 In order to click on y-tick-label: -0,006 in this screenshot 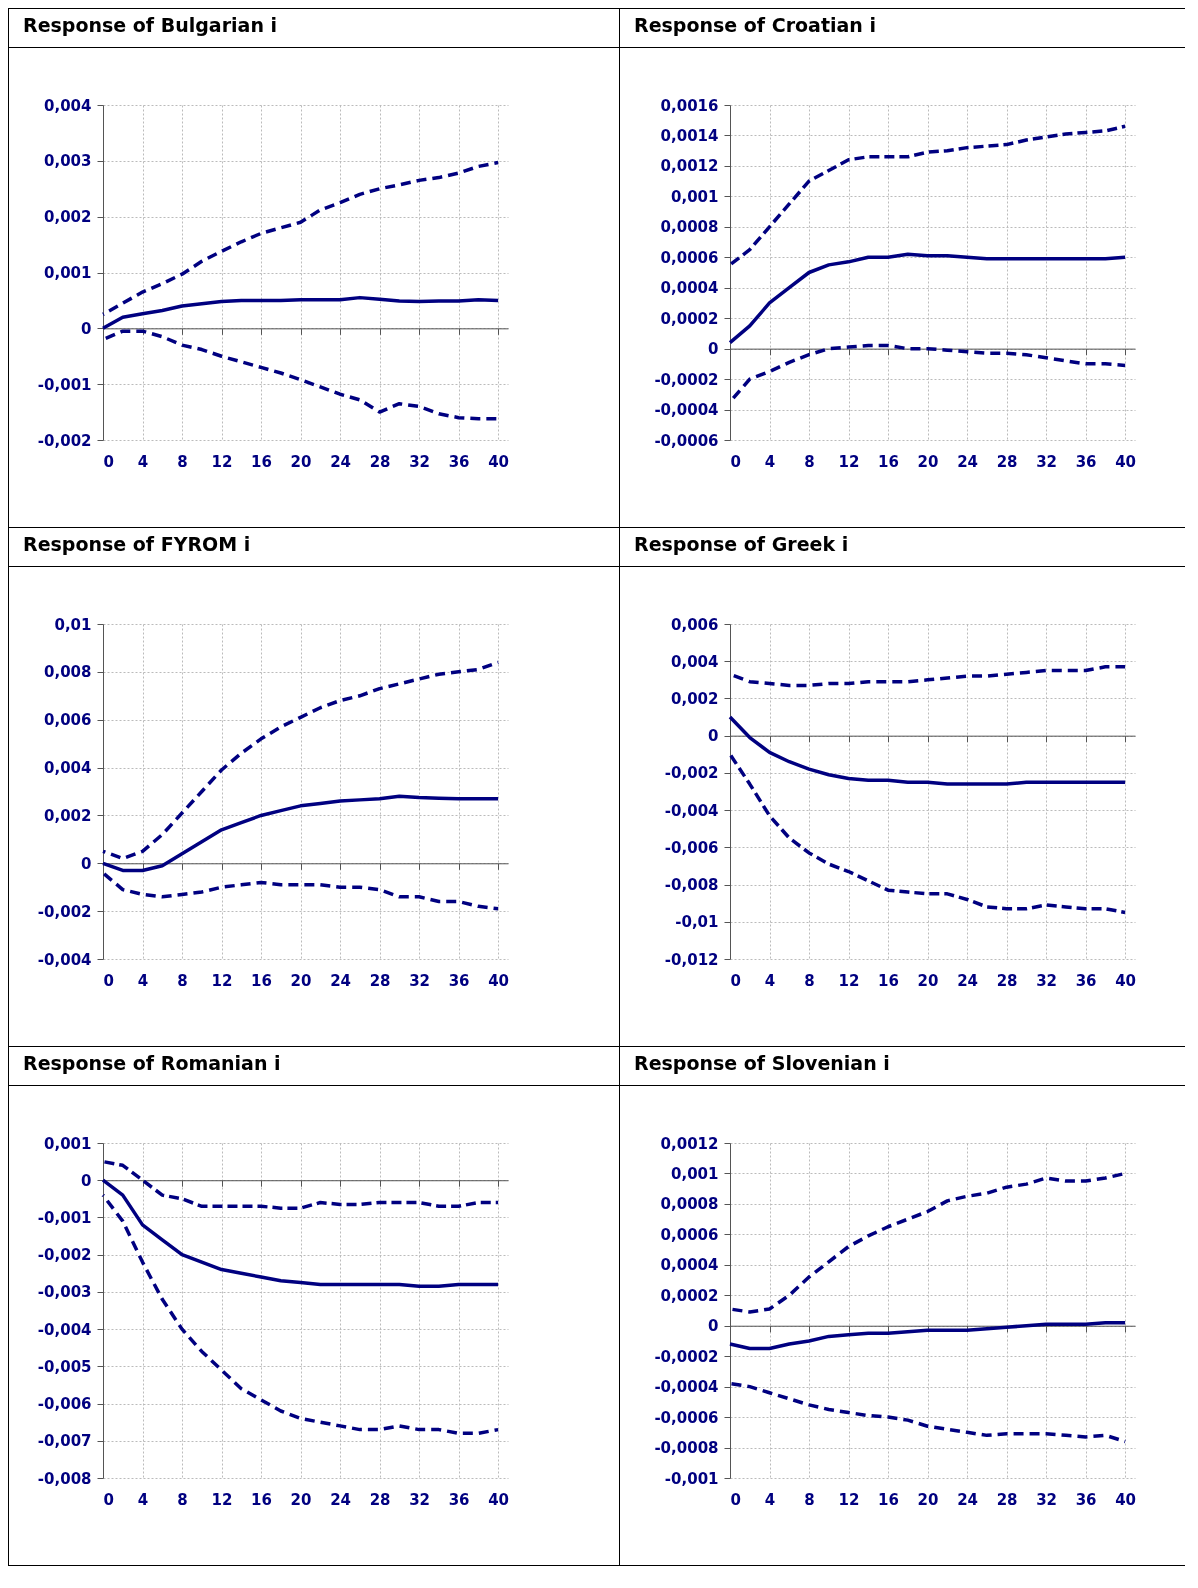, I will do `click(64, 1404)`.